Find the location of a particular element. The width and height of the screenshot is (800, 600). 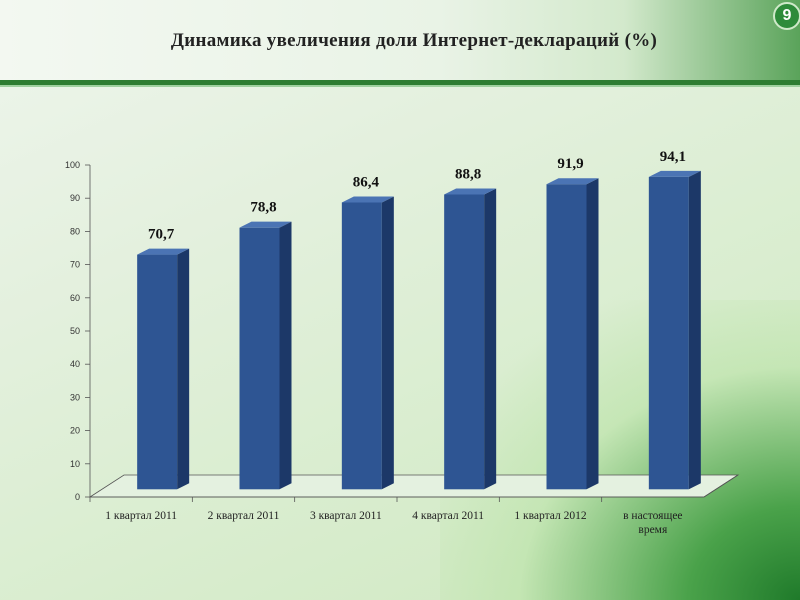

x-category-label-line: 1 квартал 2011 is located at coordinates (141, 516).